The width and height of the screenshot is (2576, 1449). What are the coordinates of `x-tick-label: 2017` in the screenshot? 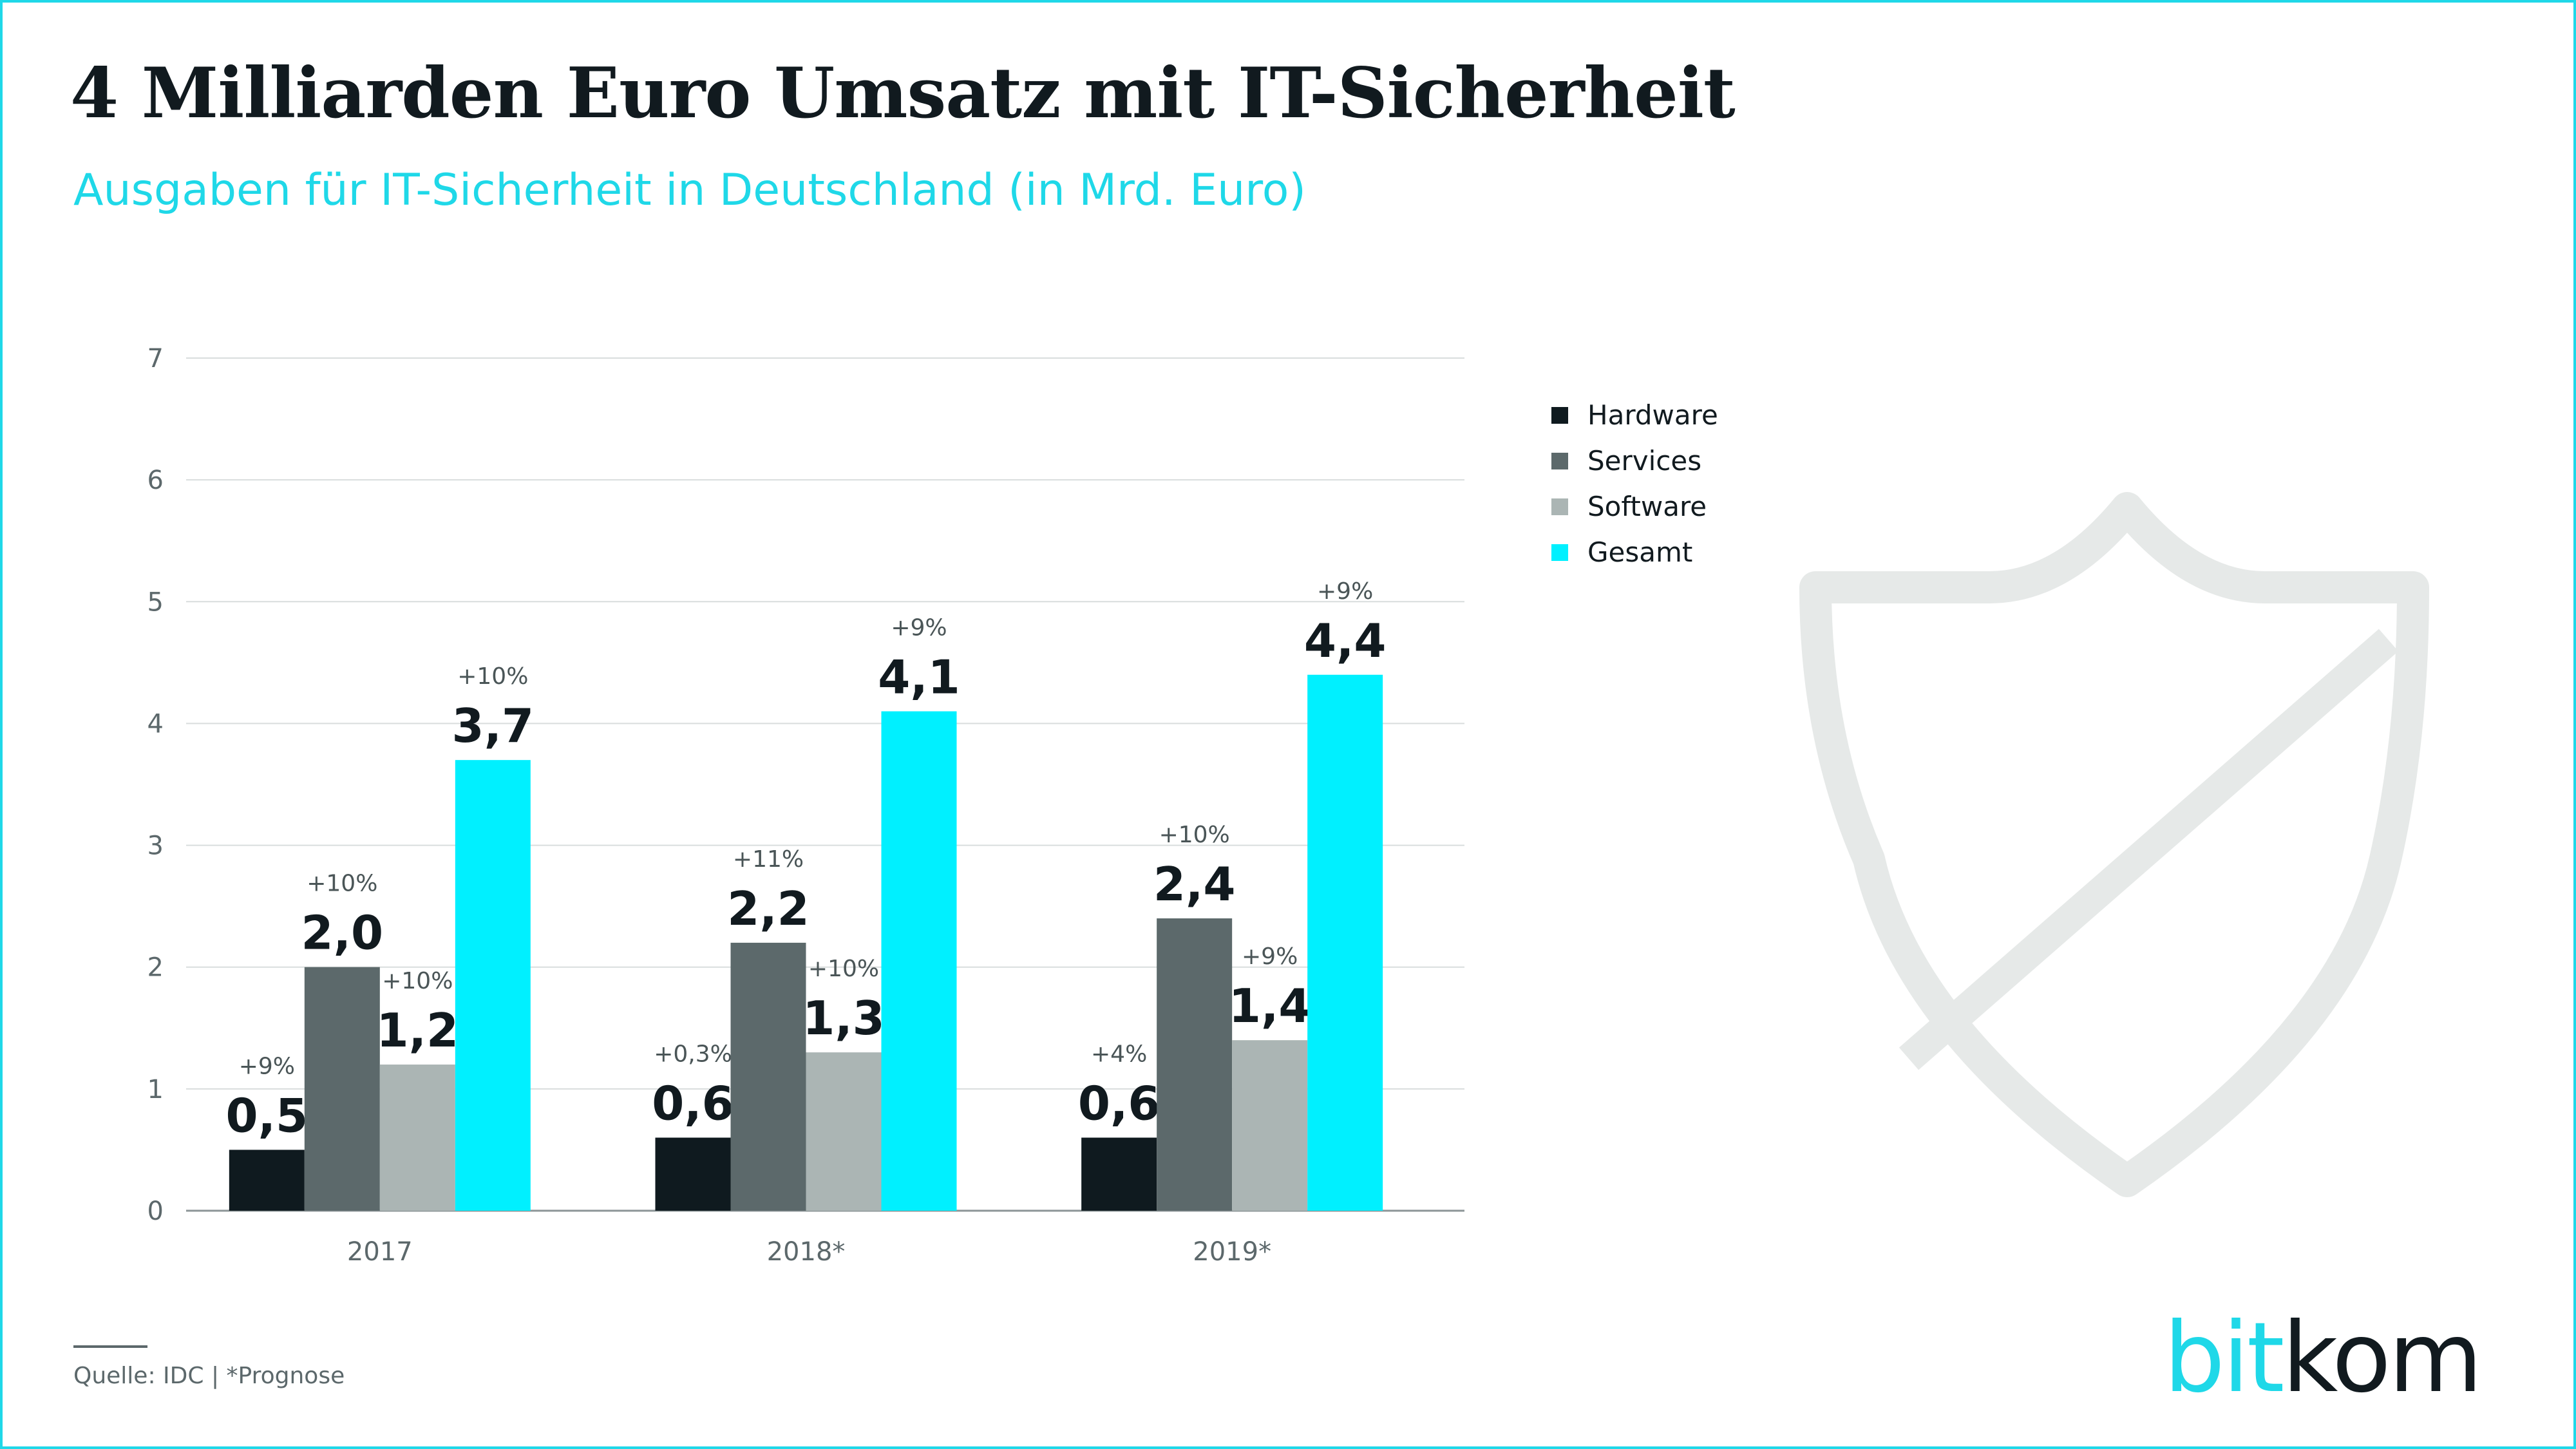 It's located at (380, 1252).